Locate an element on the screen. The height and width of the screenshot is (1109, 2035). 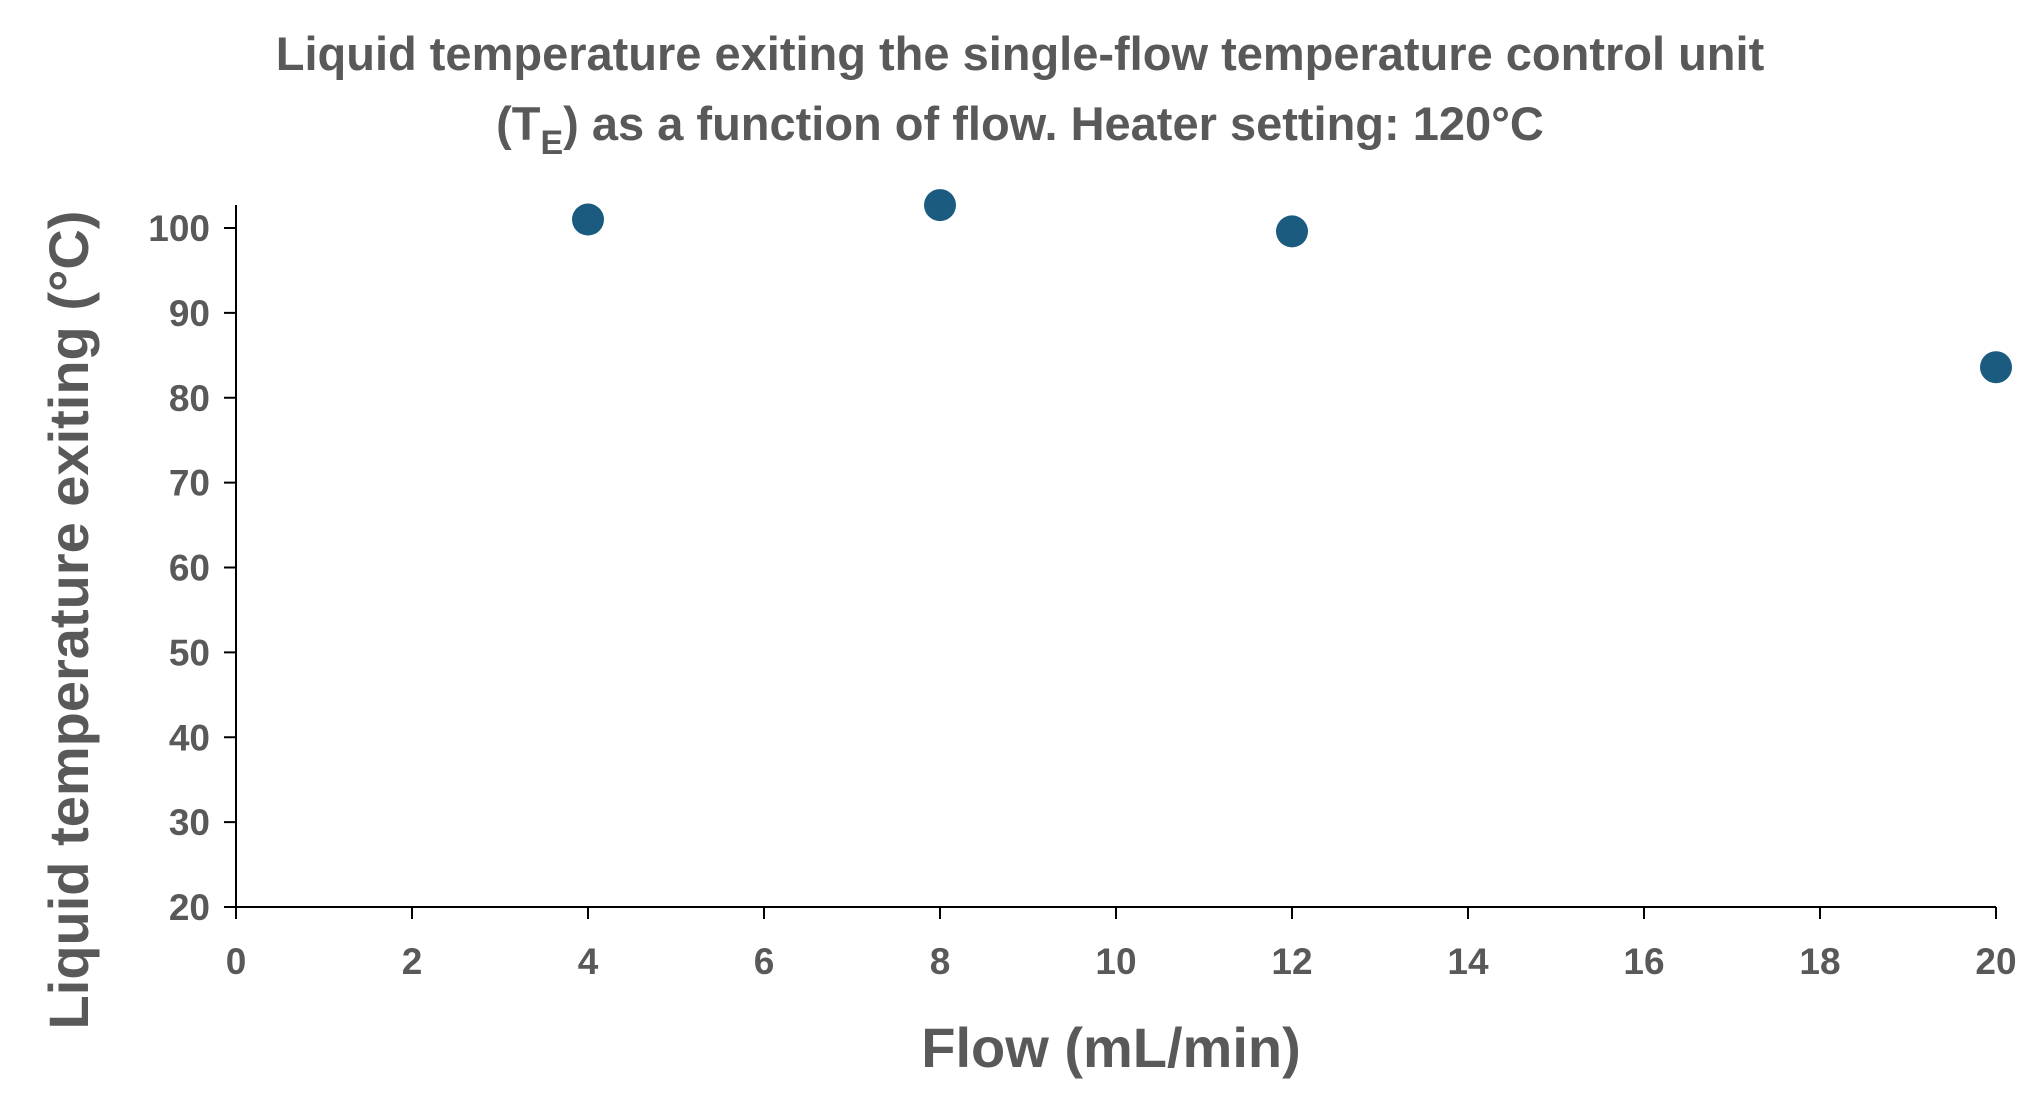
x-tick-label: 6 is located at coordinates (764, 961).